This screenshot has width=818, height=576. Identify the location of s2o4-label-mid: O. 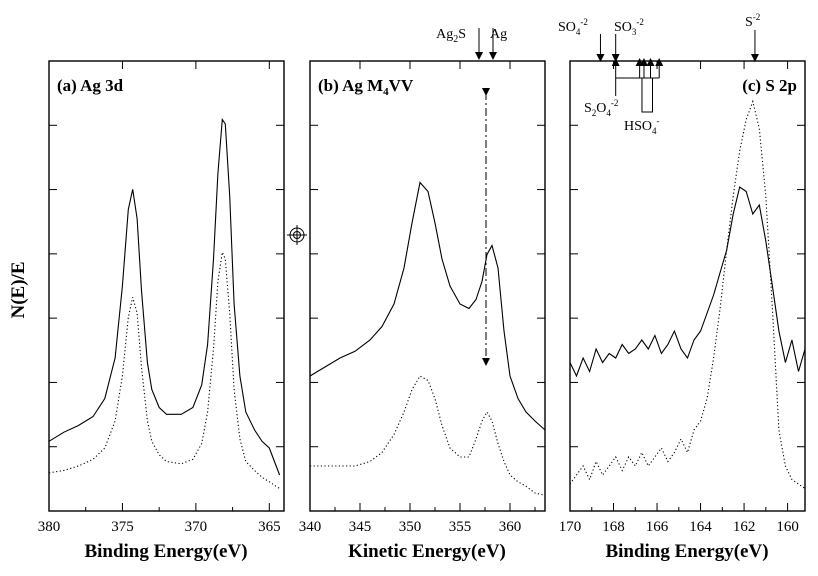
(601, 108).